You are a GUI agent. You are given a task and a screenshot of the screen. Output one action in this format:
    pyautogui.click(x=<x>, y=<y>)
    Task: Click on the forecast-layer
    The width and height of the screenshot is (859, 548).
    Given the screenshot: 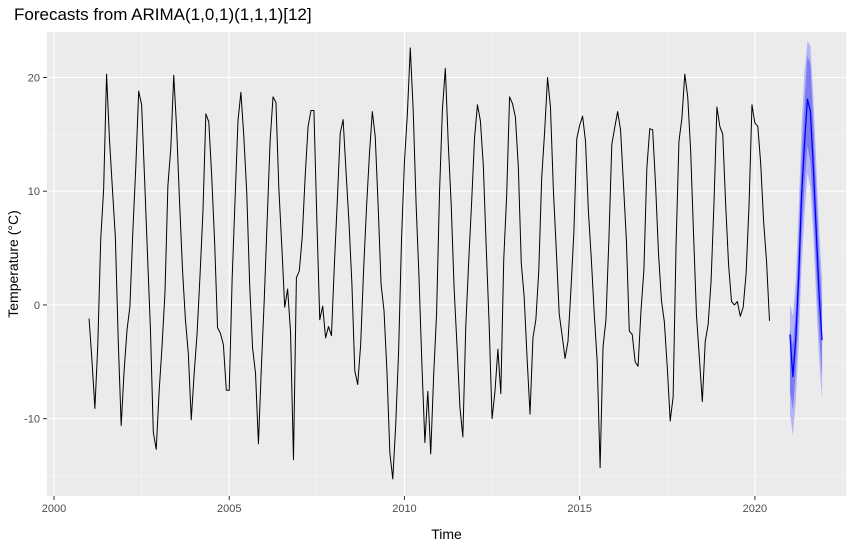 What is the action you would take?
    pyautogui.click(x=806, y=238)
    